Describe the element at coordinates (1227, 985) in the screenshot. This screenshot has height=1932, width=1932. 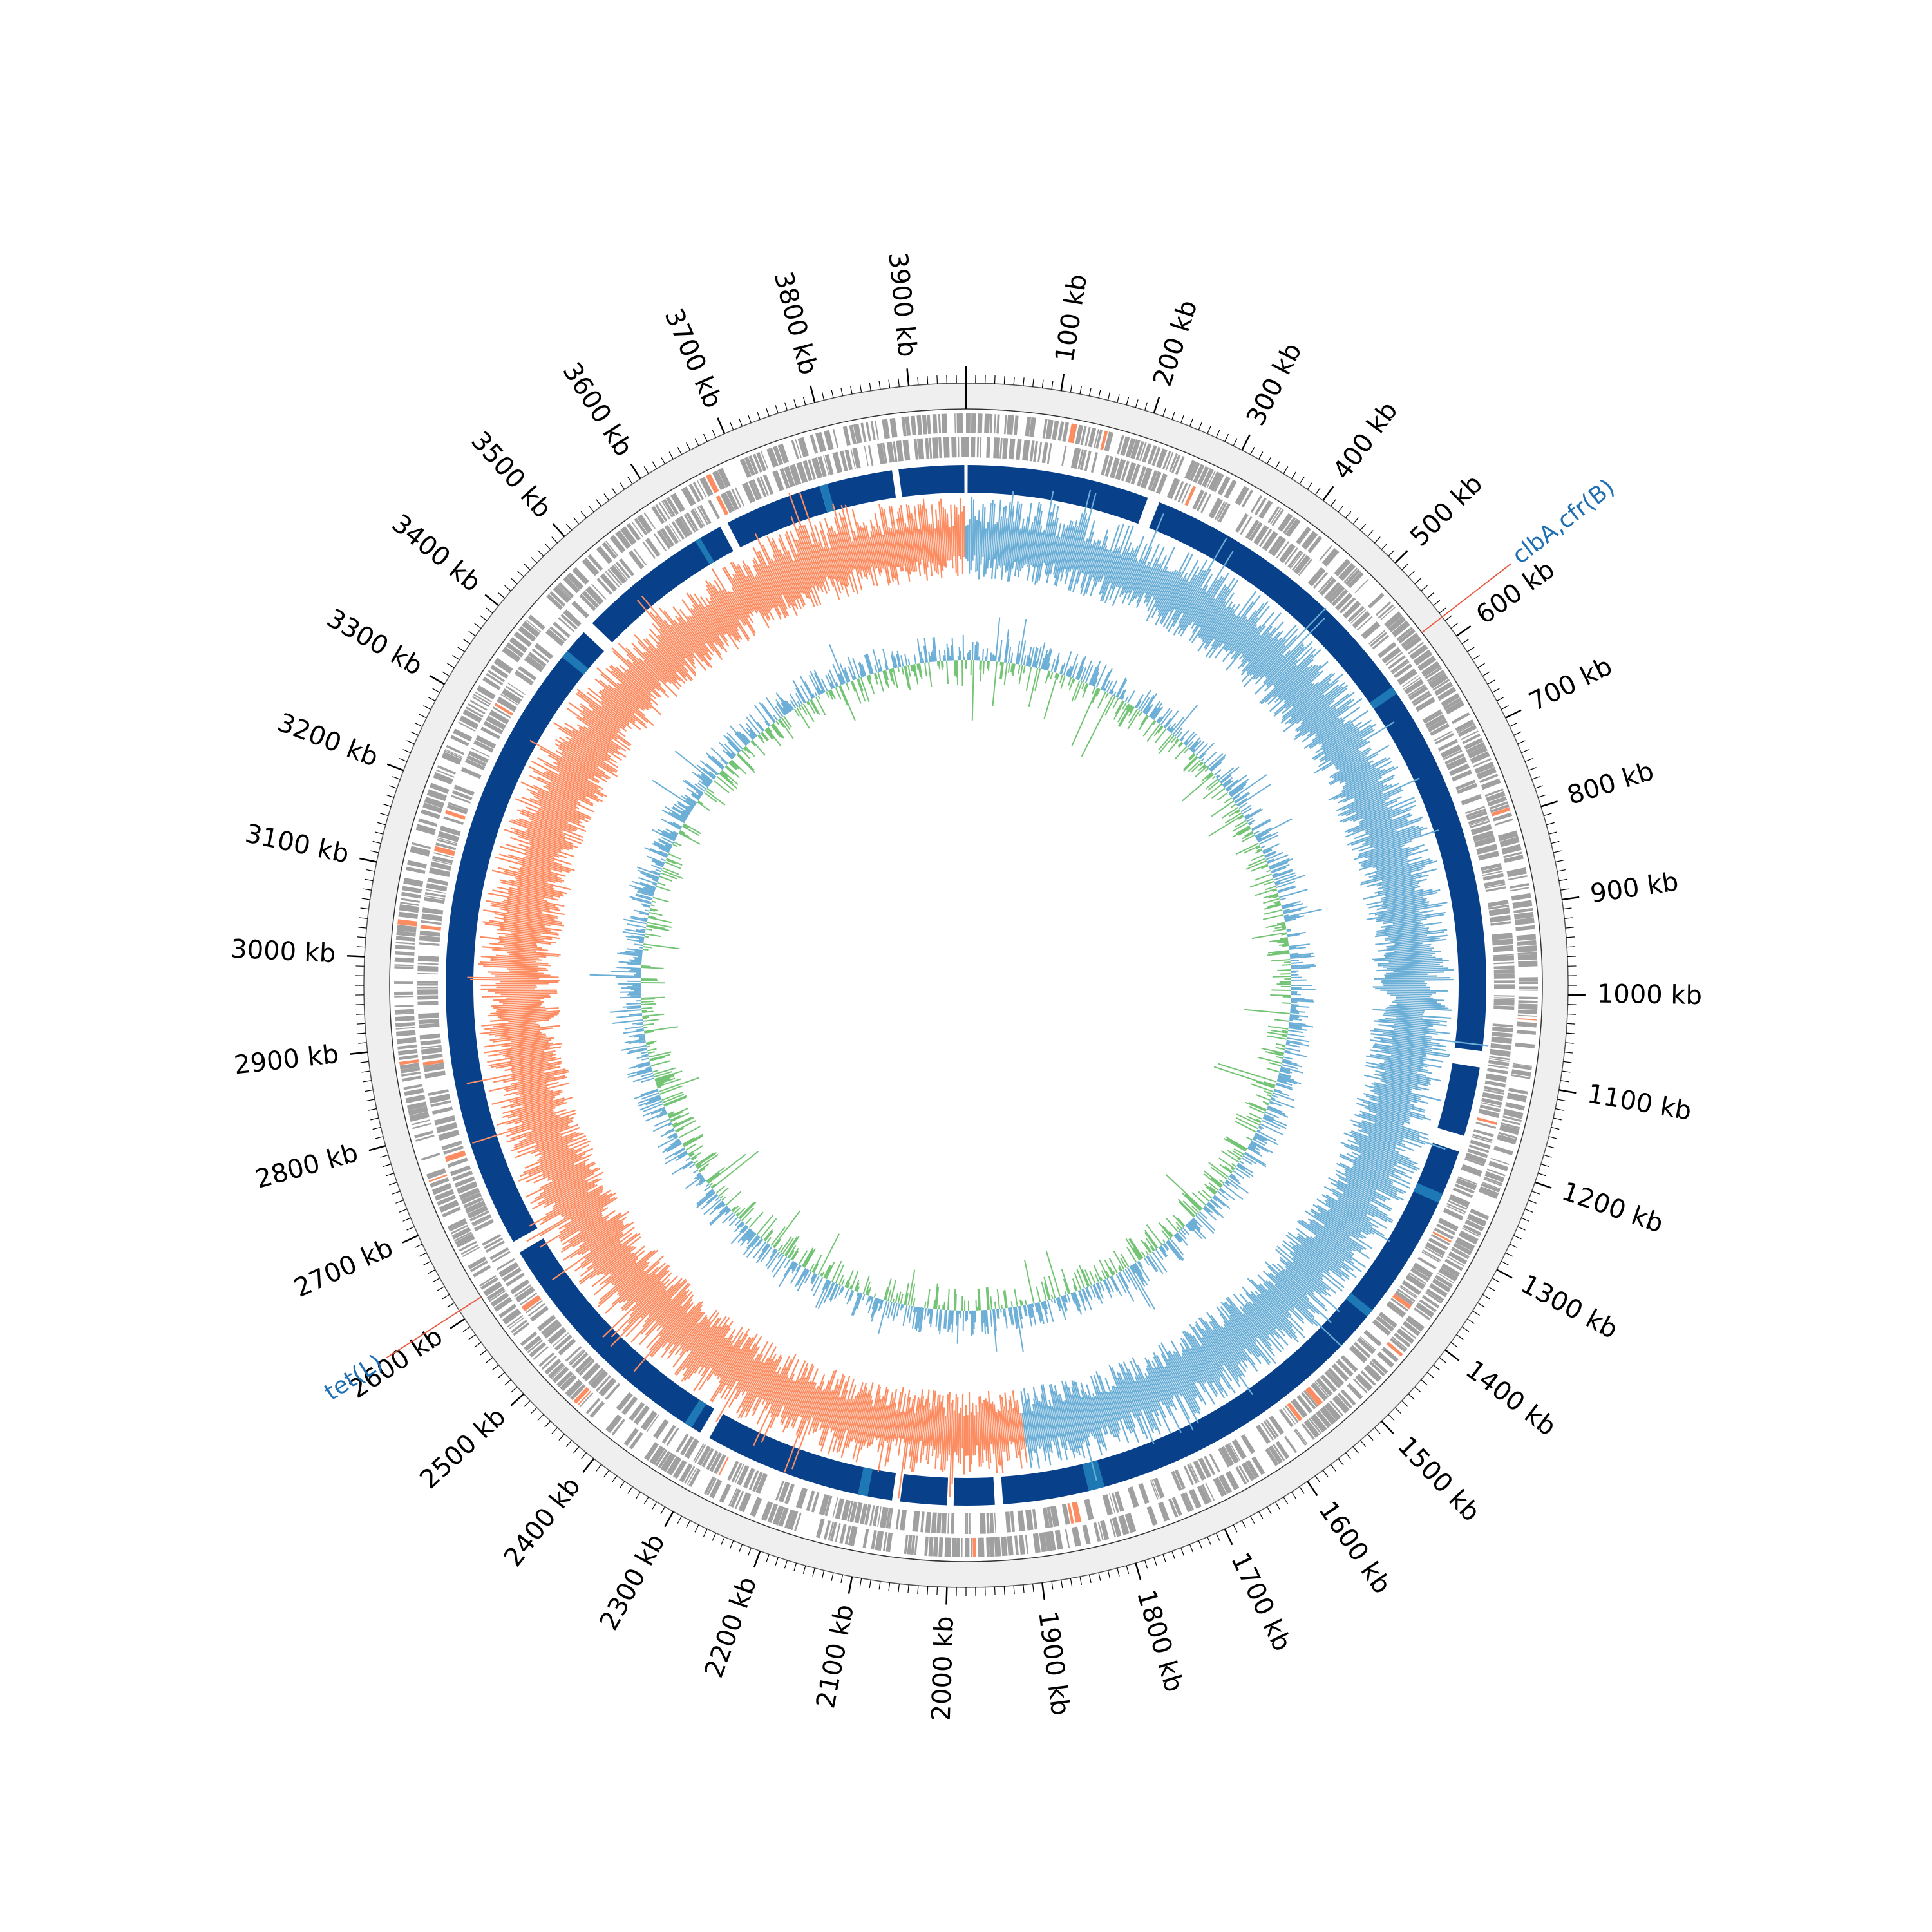
I see `gc-skew-positive` at that location.